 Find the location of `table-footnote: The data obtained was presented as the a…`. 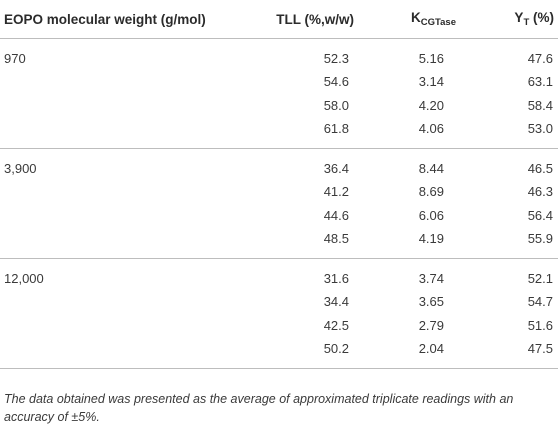

table-footnote: The data obtained was presented as the a… is located at coordinates (259, 408).